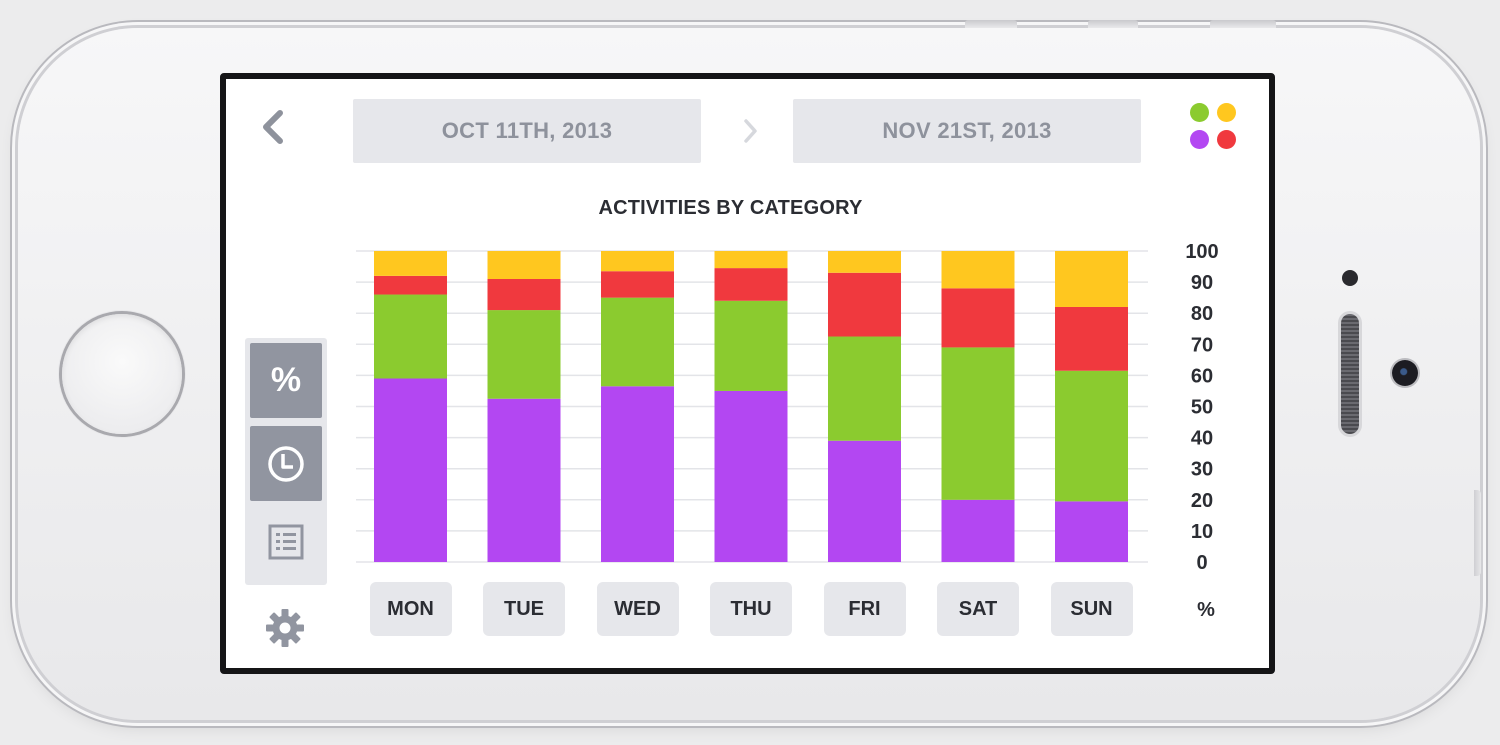  I want to click on day-button-mon: MON, so click(410, 609).